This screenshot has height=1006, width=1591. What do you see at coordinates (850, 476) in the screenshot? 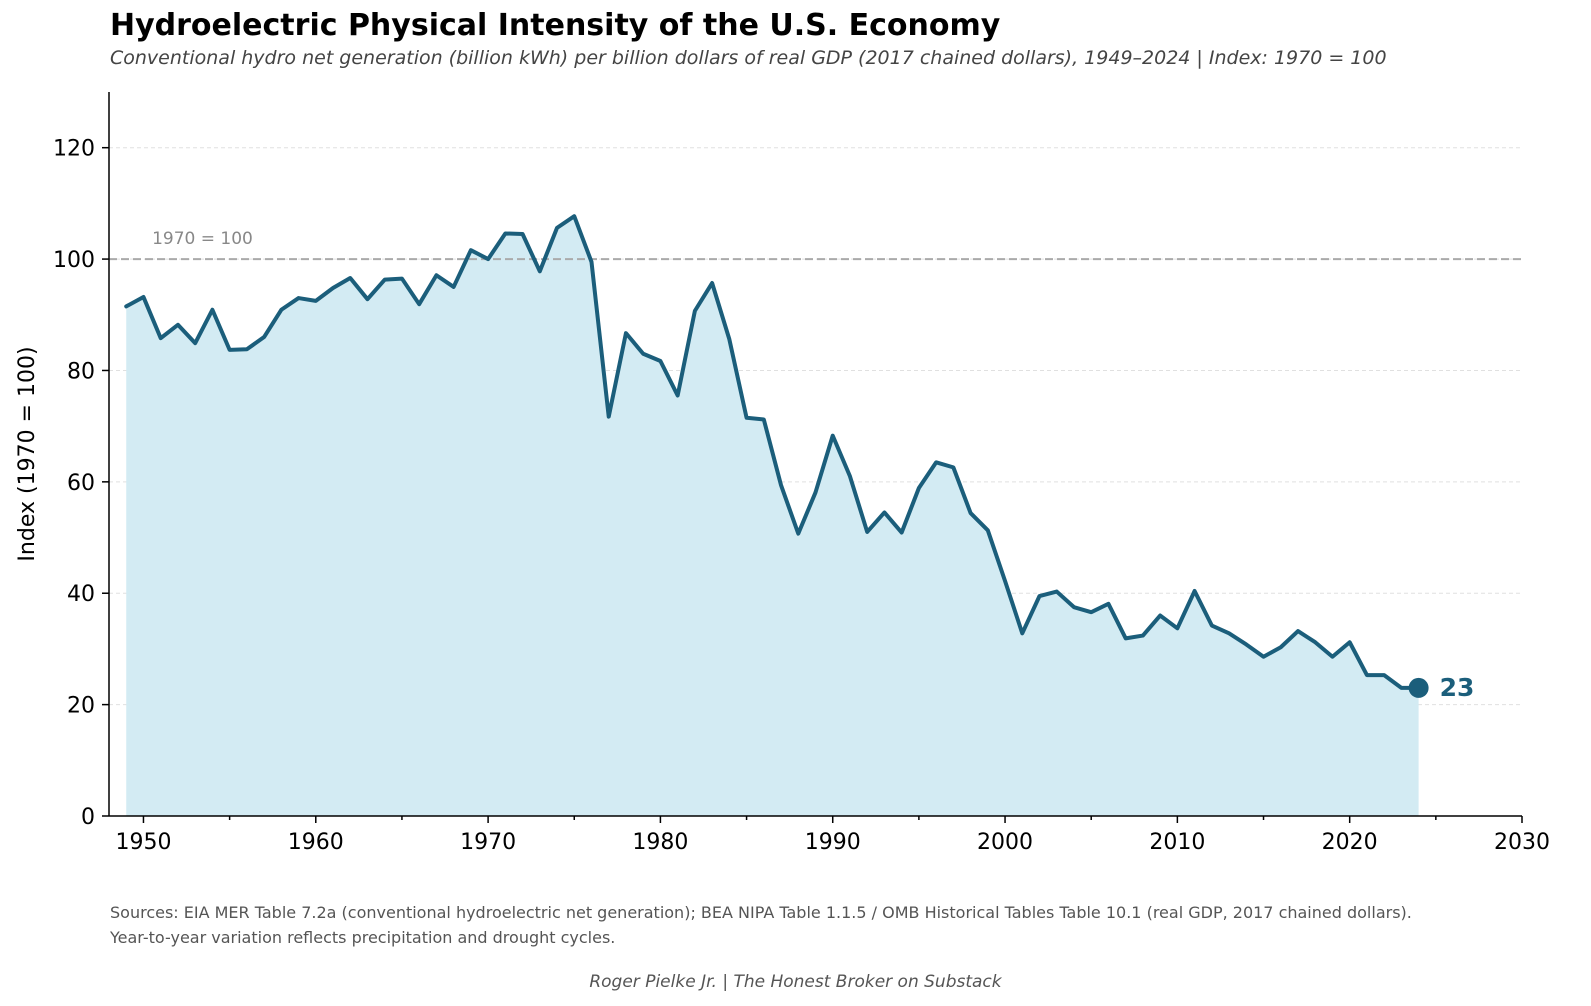
I see `data-point-1991` at bounding box center [850, 476].